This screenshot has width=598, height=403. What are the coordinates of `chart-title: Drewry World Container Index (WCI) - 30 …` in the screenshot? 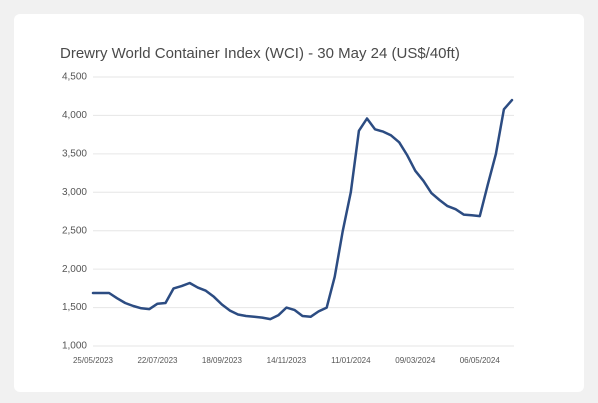 It's located at (260, 53).